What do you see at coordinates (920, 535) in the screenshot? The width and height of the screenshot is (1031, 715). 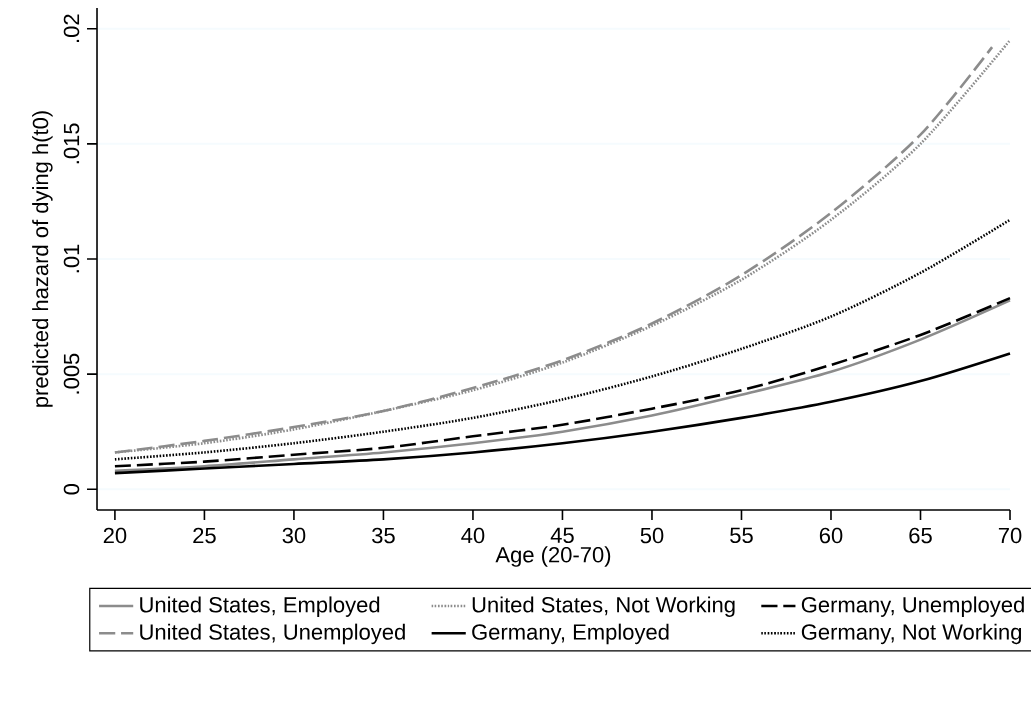 I see `x-tick-label: 65` at bounding box center [920, 535].